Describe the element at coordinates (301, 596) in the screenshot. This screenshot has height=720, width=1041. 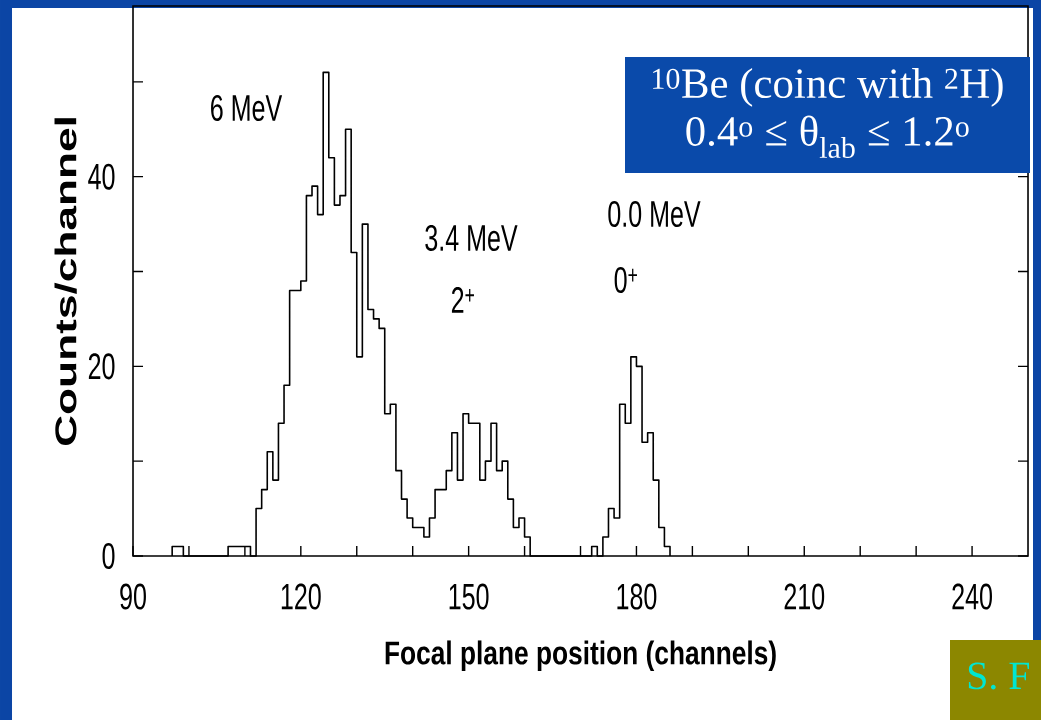
I see `x-tick-label: 120` at that location.